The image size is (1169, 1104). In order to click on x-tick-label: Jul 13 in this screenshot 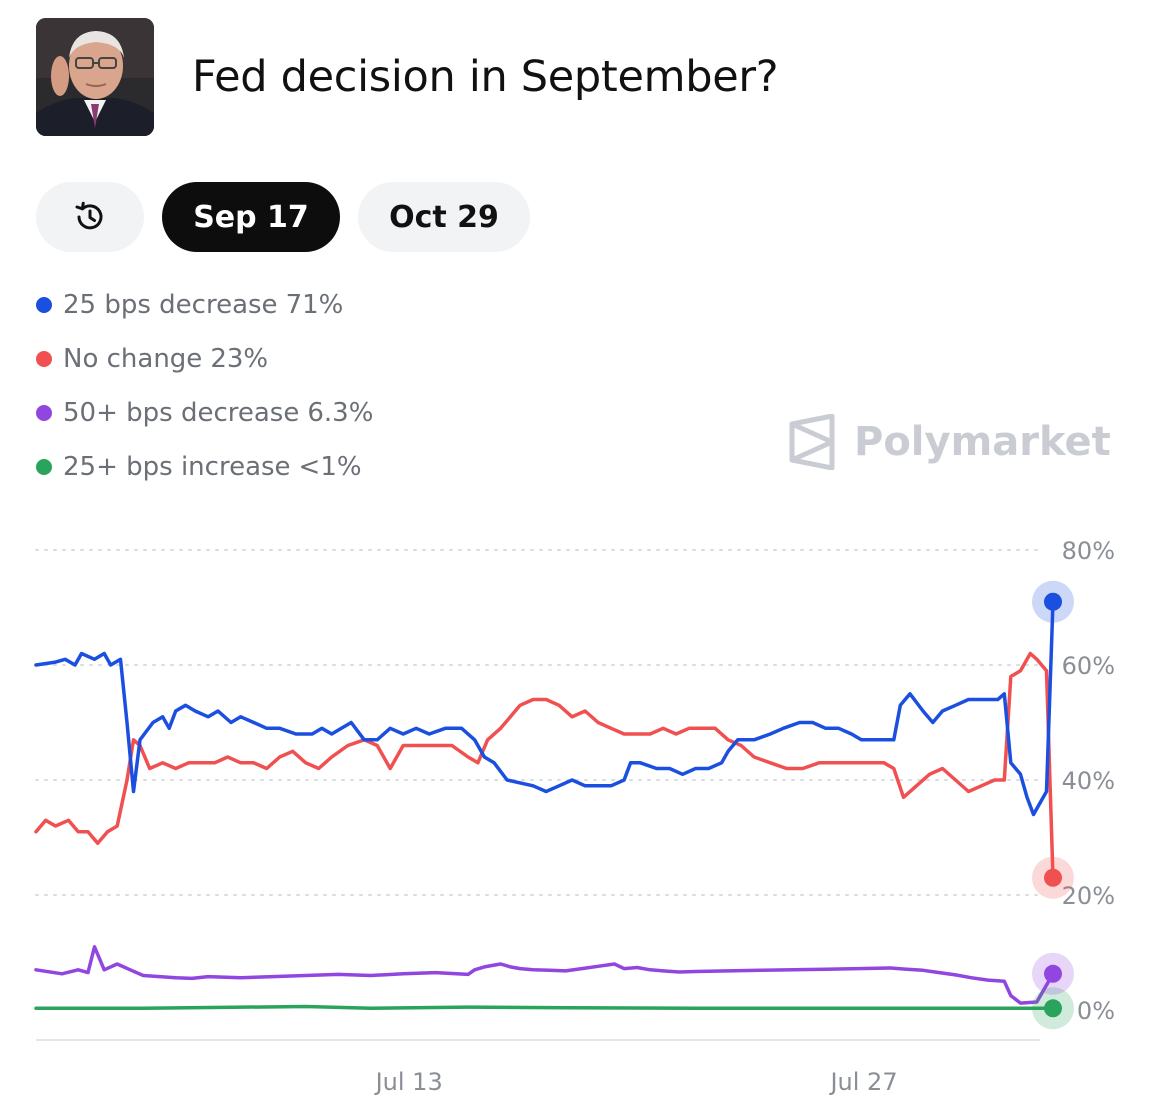, I will do `click(408, 1082)`.